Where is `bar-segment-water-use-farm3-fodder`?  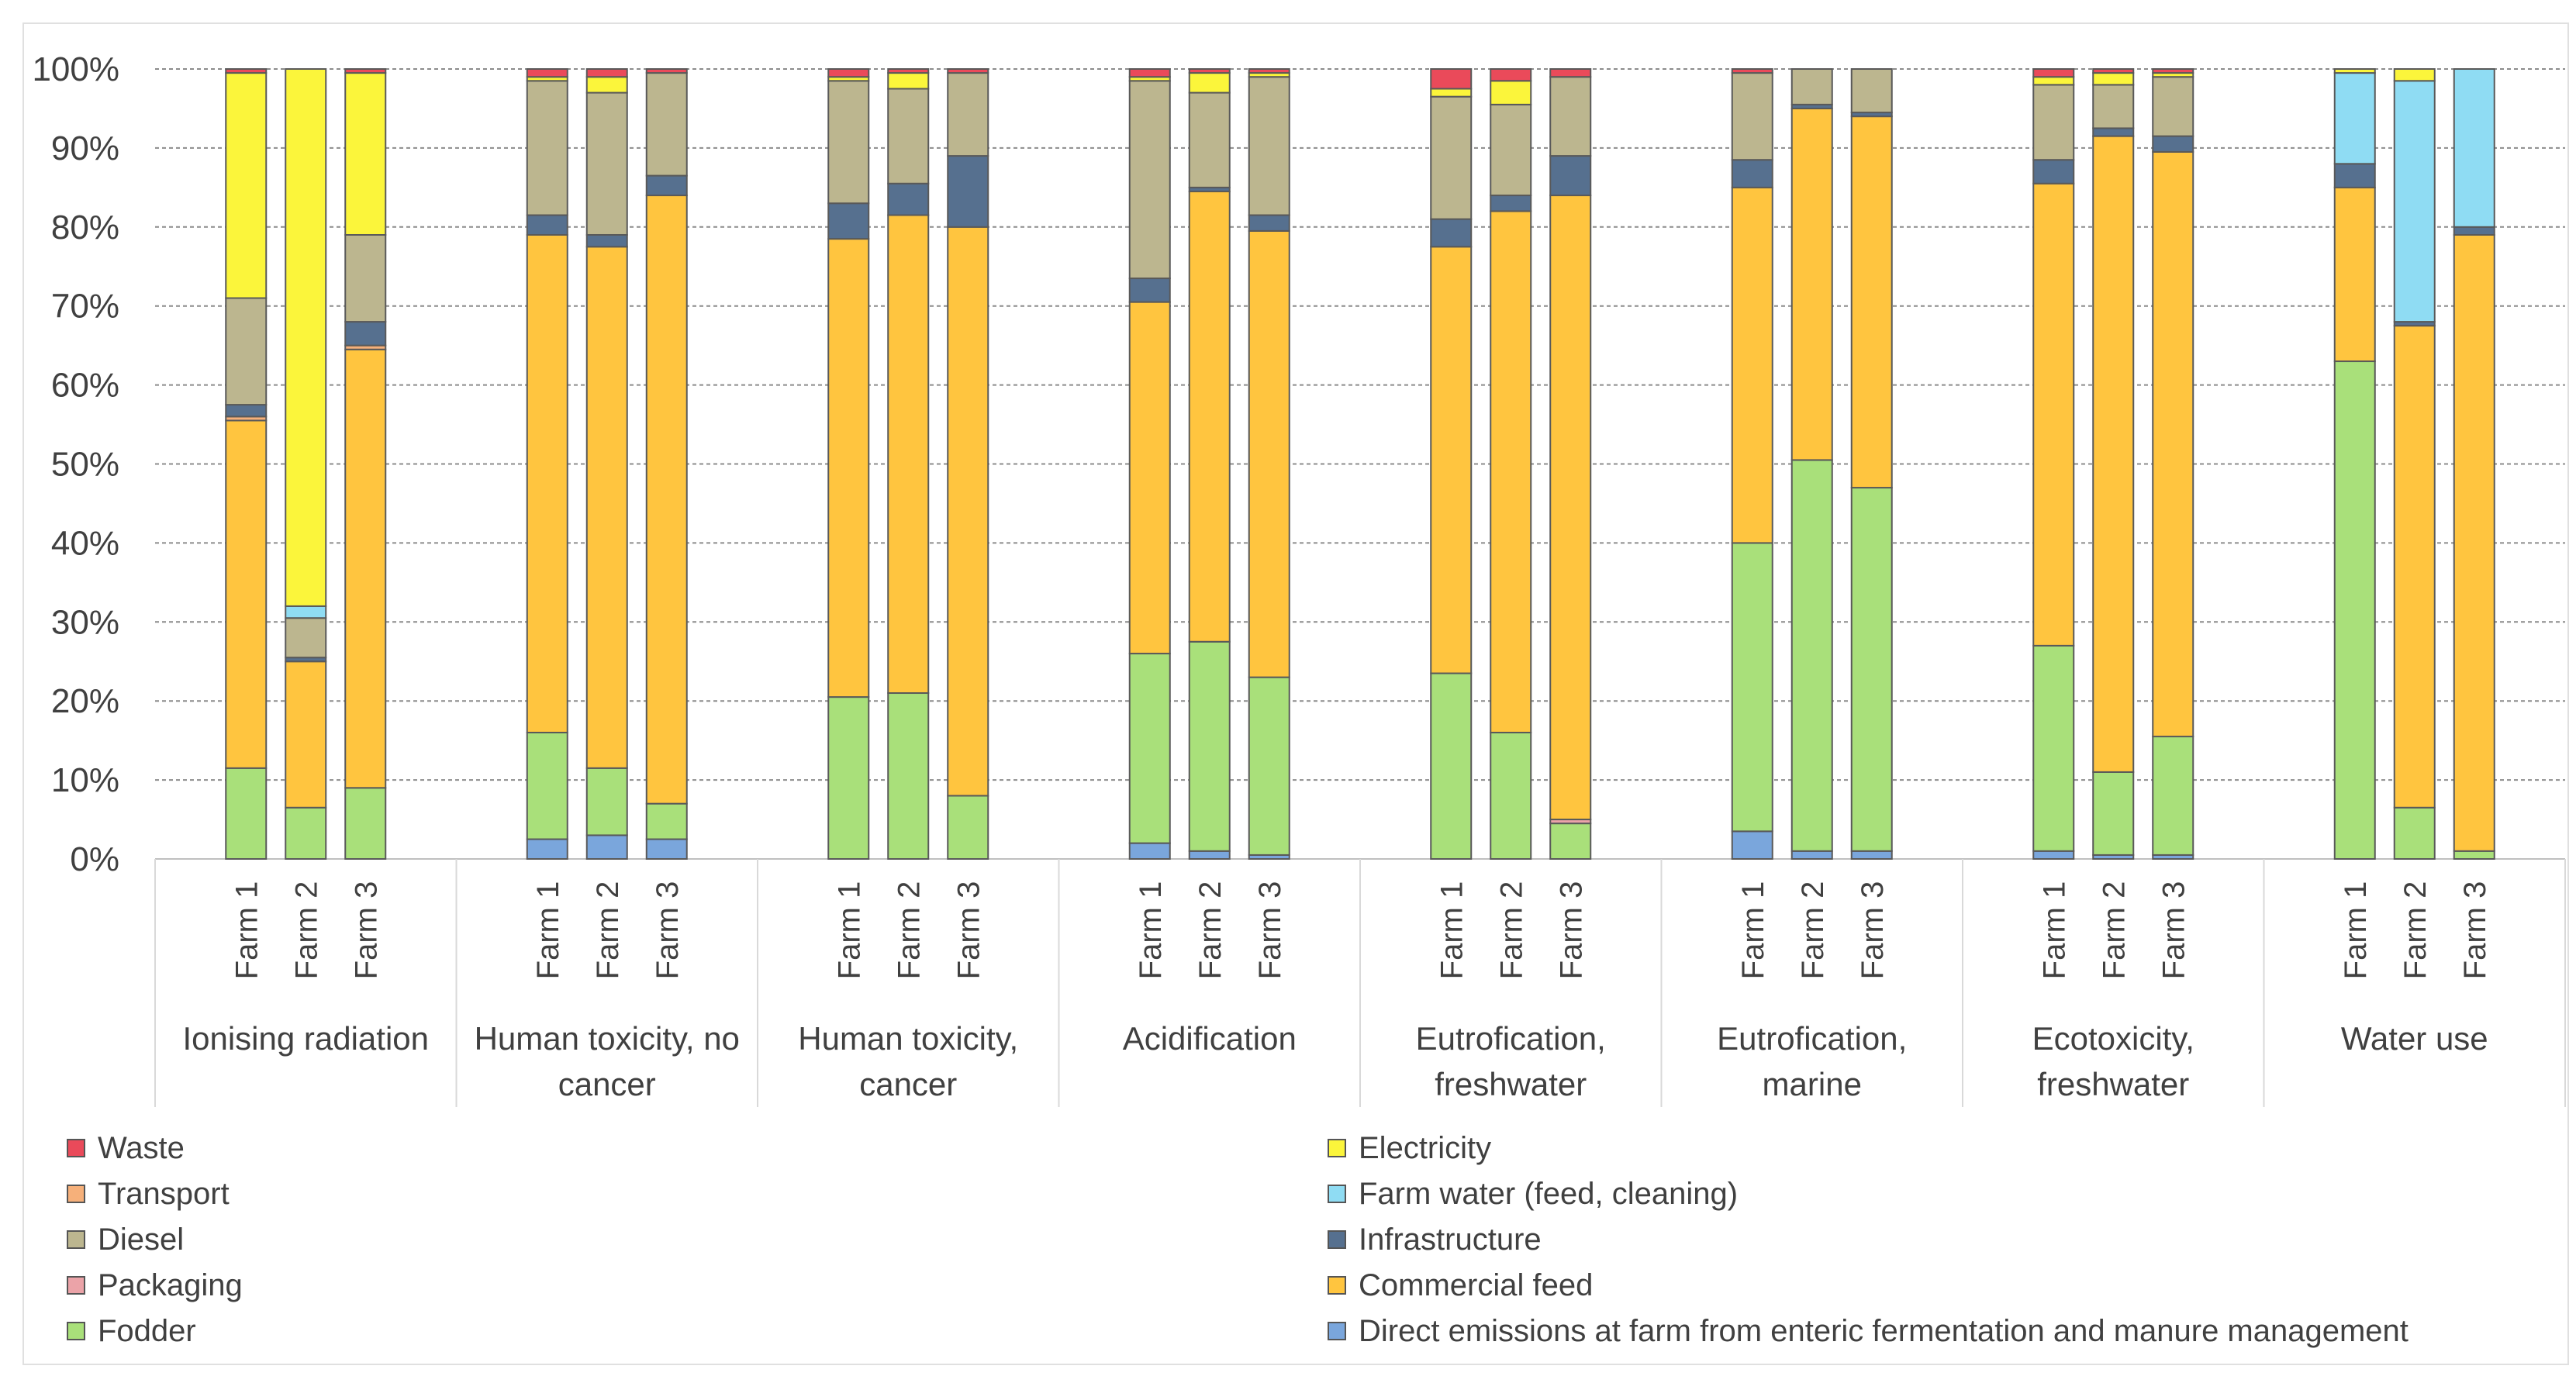
bar-segment-water-use-farm3-fodder is located at coordinates (2474, 855).